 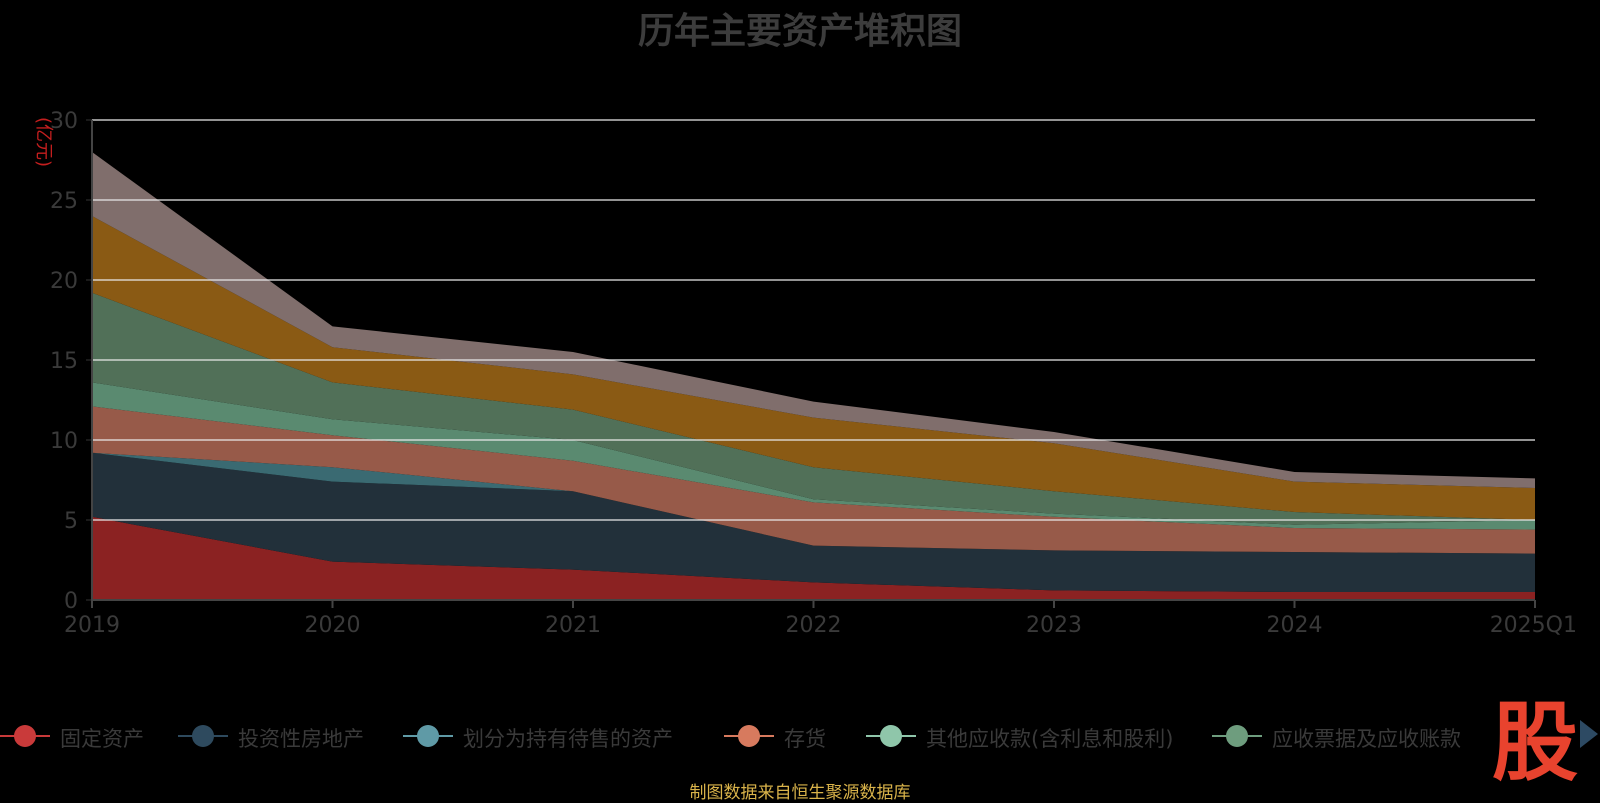 What do you see at coordinates (71, 521) in the screenshot?
I see `y-tick-label: 5` at bounding box center [71, 521].